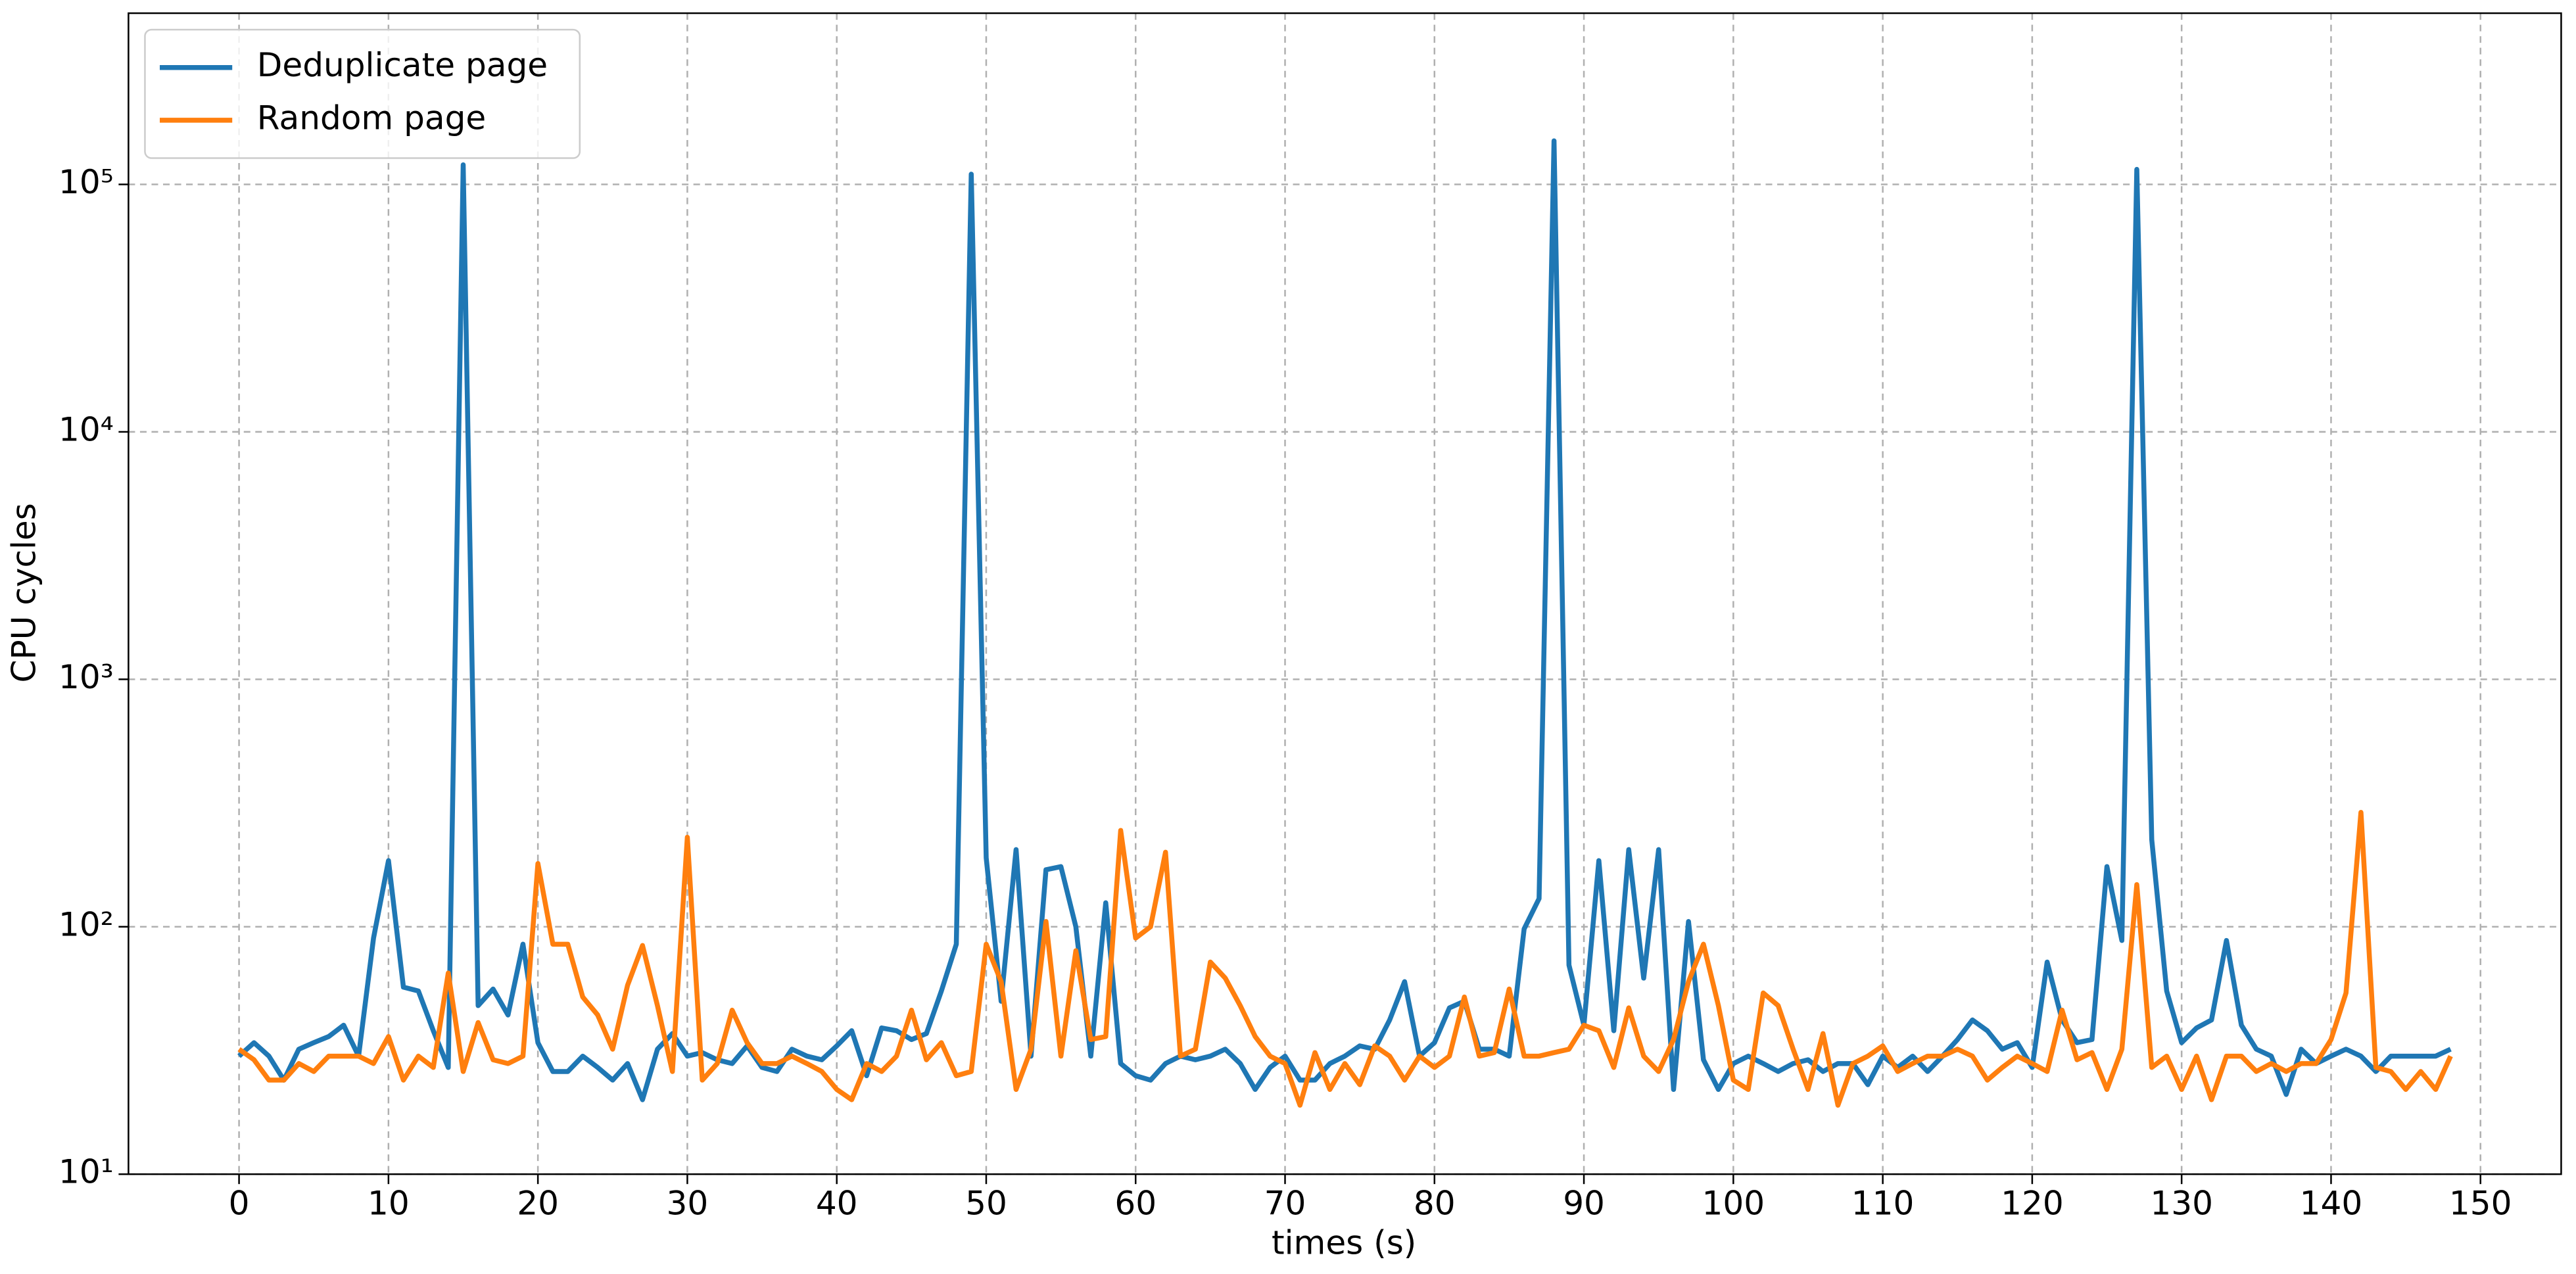 This screenshot has height=1274, width=2576. What do you see at coordinates (87, 181) in the screenshot?
I see `y-tick-label: 10⁵` at bounding box center [87, 181].